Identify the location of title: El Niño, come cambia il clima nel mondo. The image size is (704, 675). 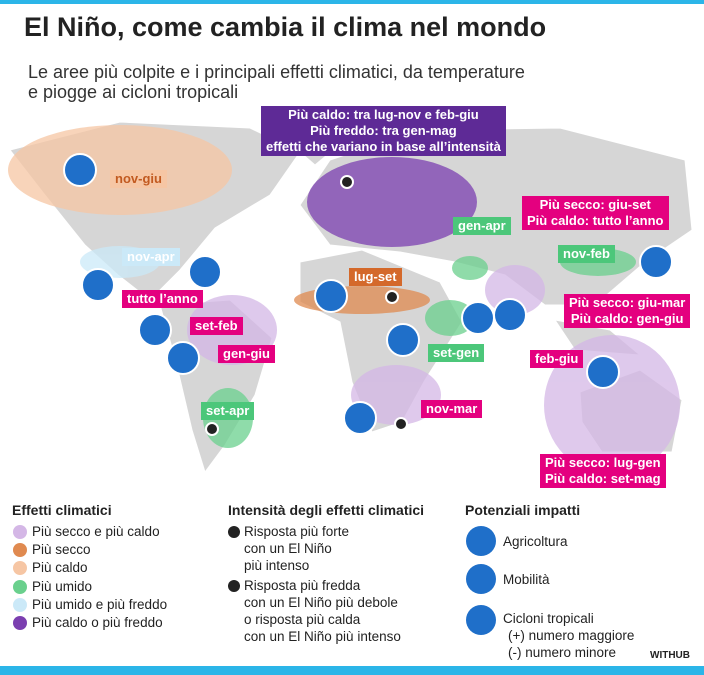
(285, 27).